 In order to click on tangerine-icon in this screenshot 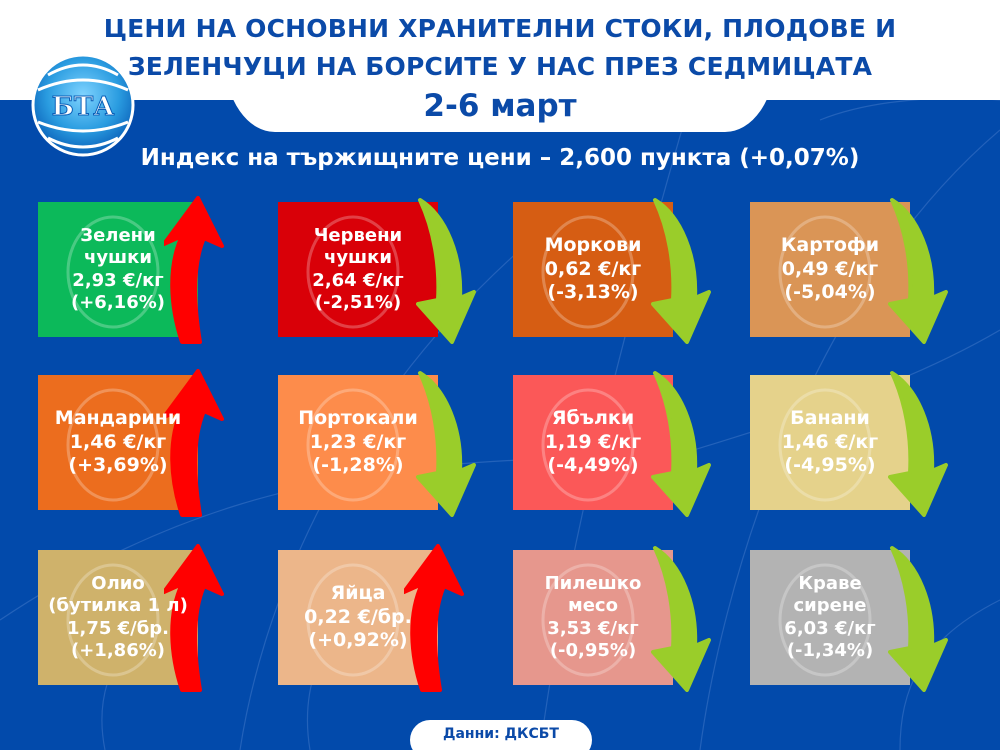, I will do `click(113, 442)`.